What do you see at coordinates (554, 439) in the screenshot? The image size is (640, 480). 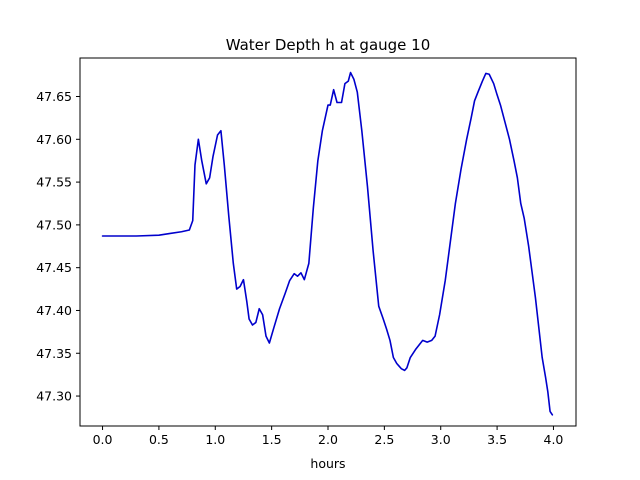 I see `x-tick-label: 4.0` at bounding box center [554, 439].